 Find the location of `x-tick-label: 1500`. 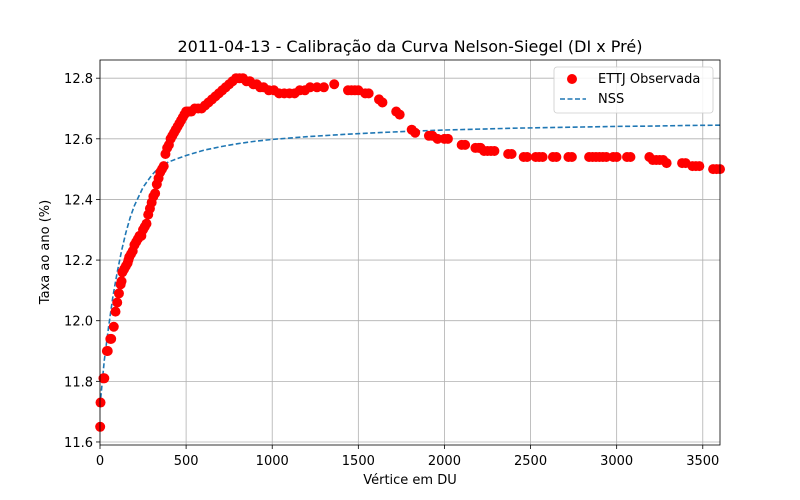

x-tick-label: 1500 is located at coordinates (358, 461).